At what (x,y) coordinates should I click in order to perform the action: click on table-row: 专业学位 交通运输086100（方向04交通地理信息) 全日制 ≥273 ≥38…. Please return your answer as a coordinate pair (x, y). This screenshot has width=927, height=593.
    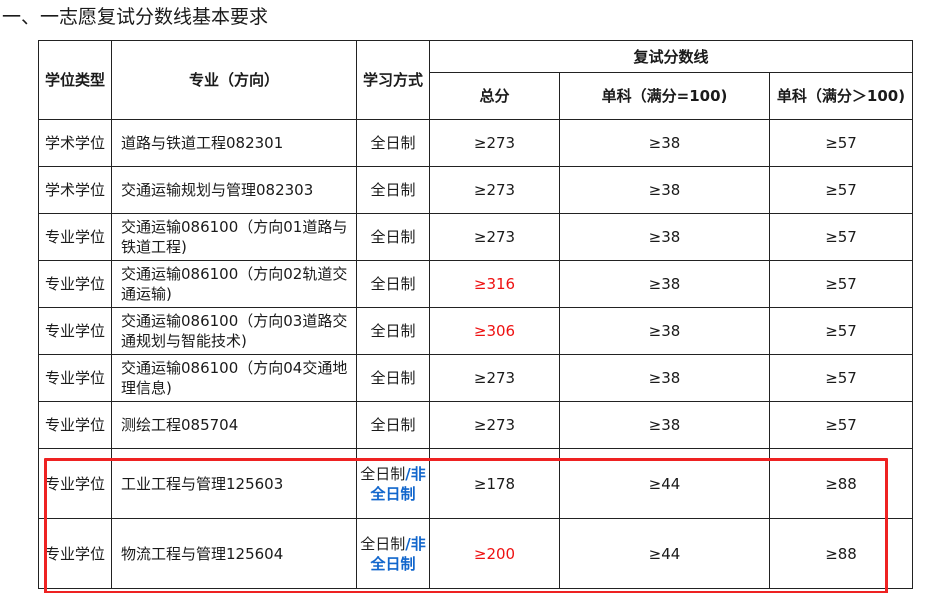
    Looking at the image, I should click on (476, 378).